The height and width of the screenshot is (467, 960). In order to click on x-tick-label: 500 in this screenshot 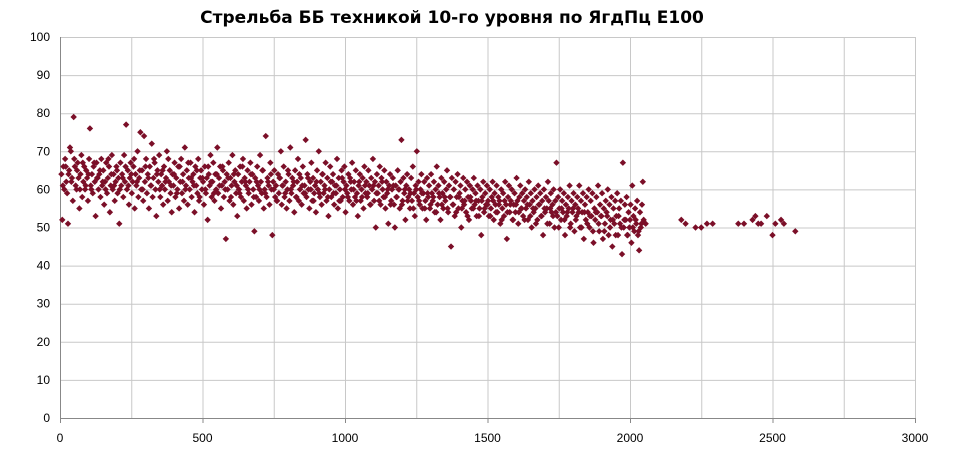, I will do `click(202, 438)`.